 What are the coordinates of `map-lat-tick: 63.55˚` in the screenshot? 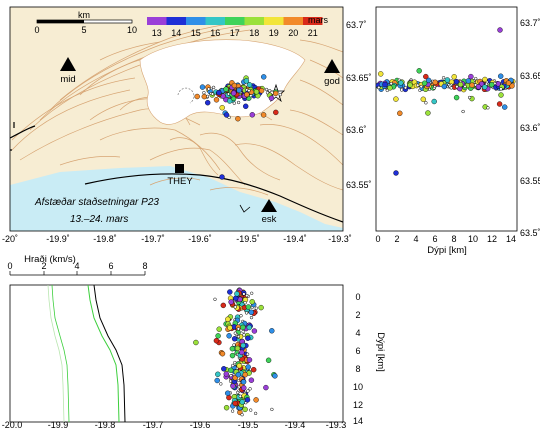 It's located at (359, 185).